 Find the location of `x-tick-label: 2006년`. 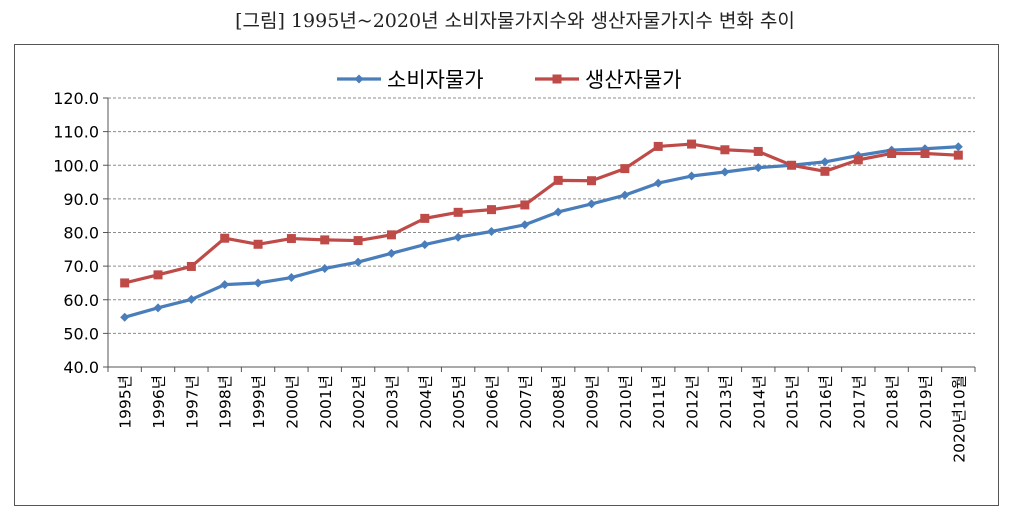

x-tick-label: 2006년 is located at coordinates (492, 402).